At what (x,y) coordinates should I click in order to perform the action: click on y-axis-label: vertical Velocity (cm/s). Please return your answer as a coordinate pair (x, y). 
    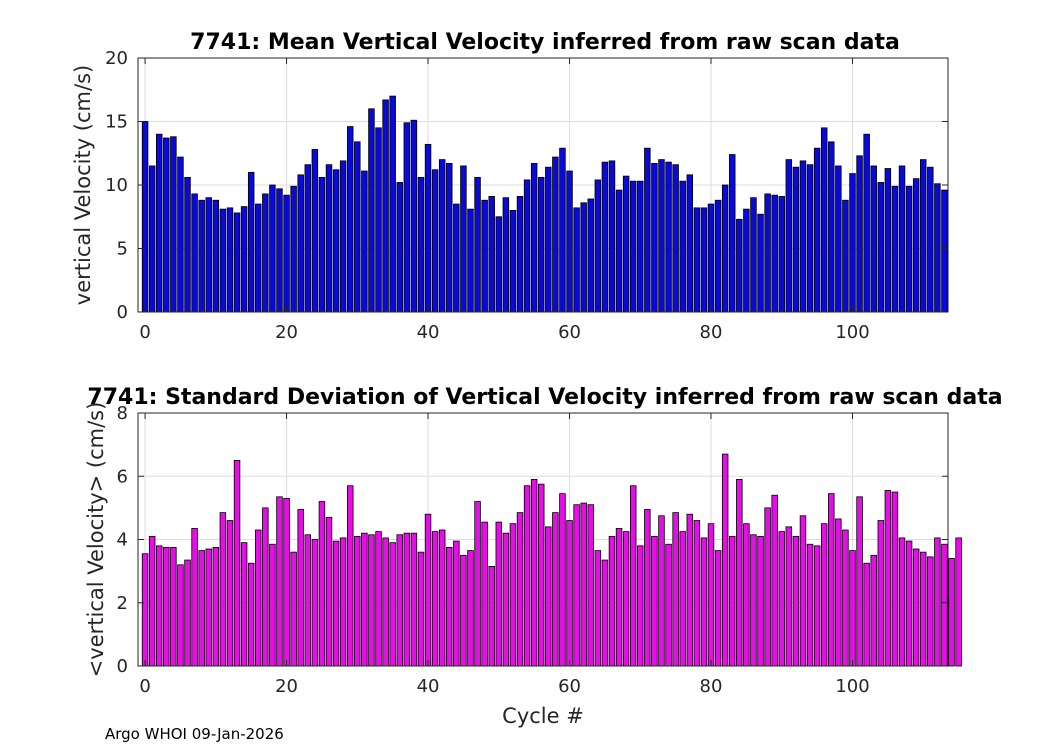
    Looking at the image, I should click on (83, 185).